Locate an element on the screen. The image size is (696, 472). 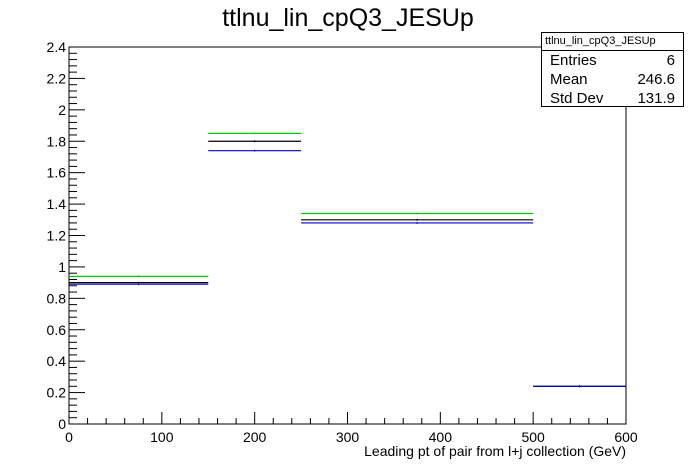
y-tick-label: 1 is located at coordinates (62, 267).